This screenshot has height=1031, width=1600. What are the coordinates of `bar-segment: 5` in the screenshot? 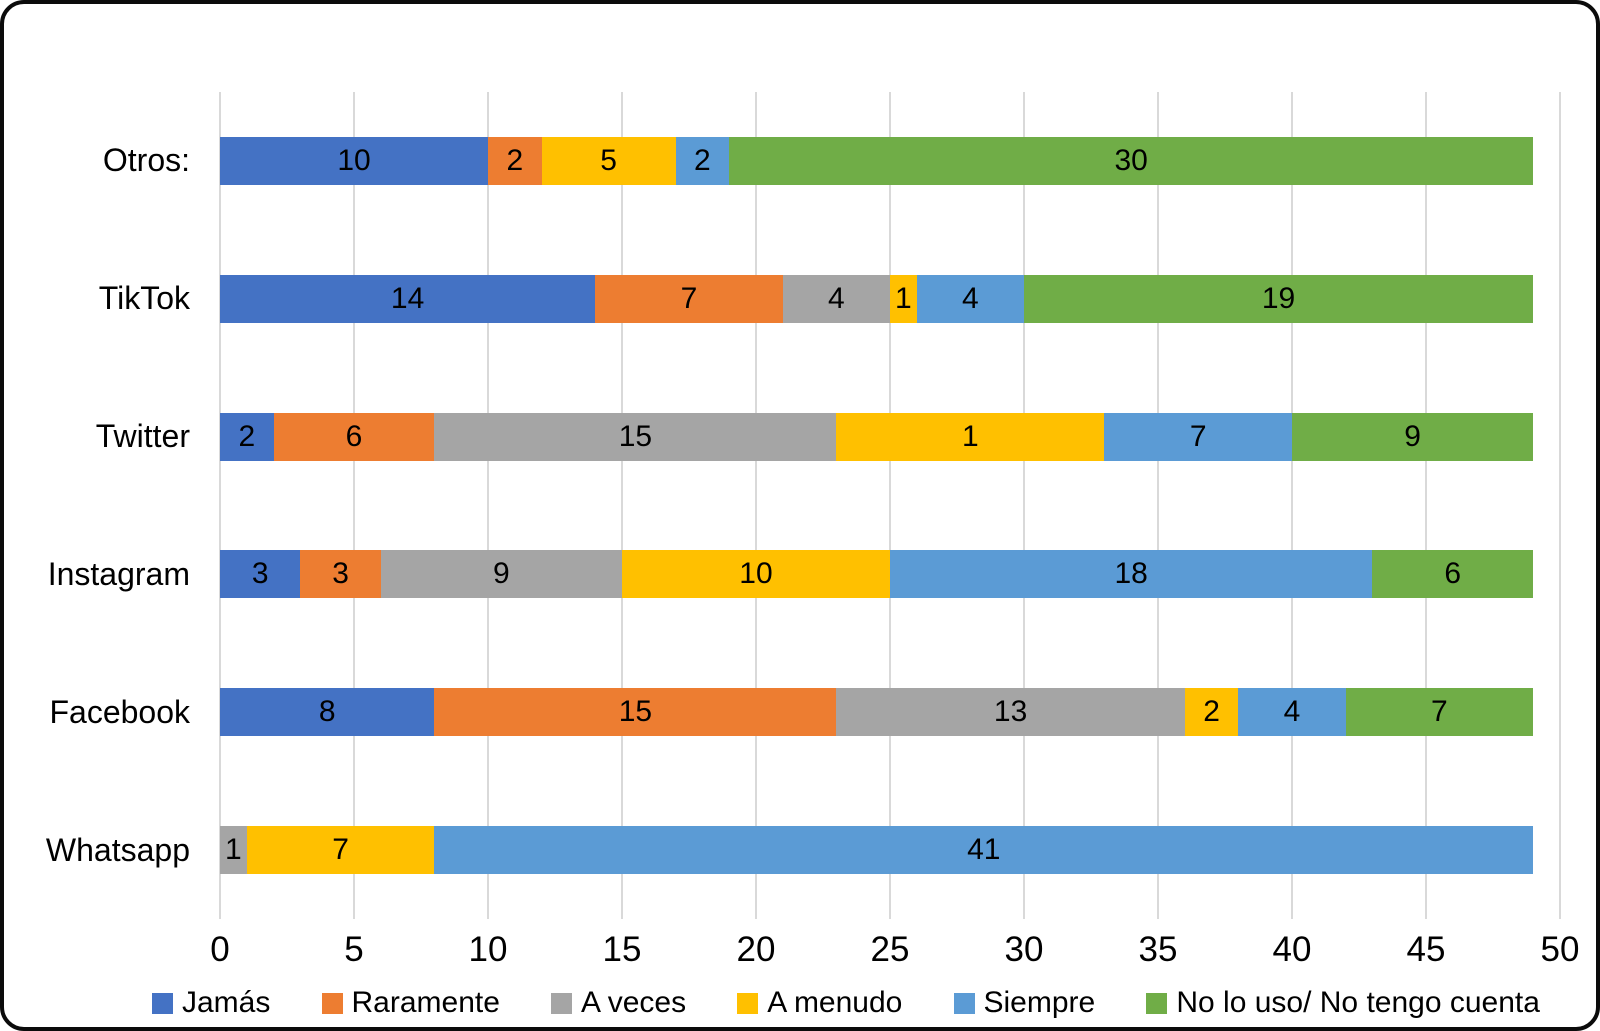 It's located at (608, 160).